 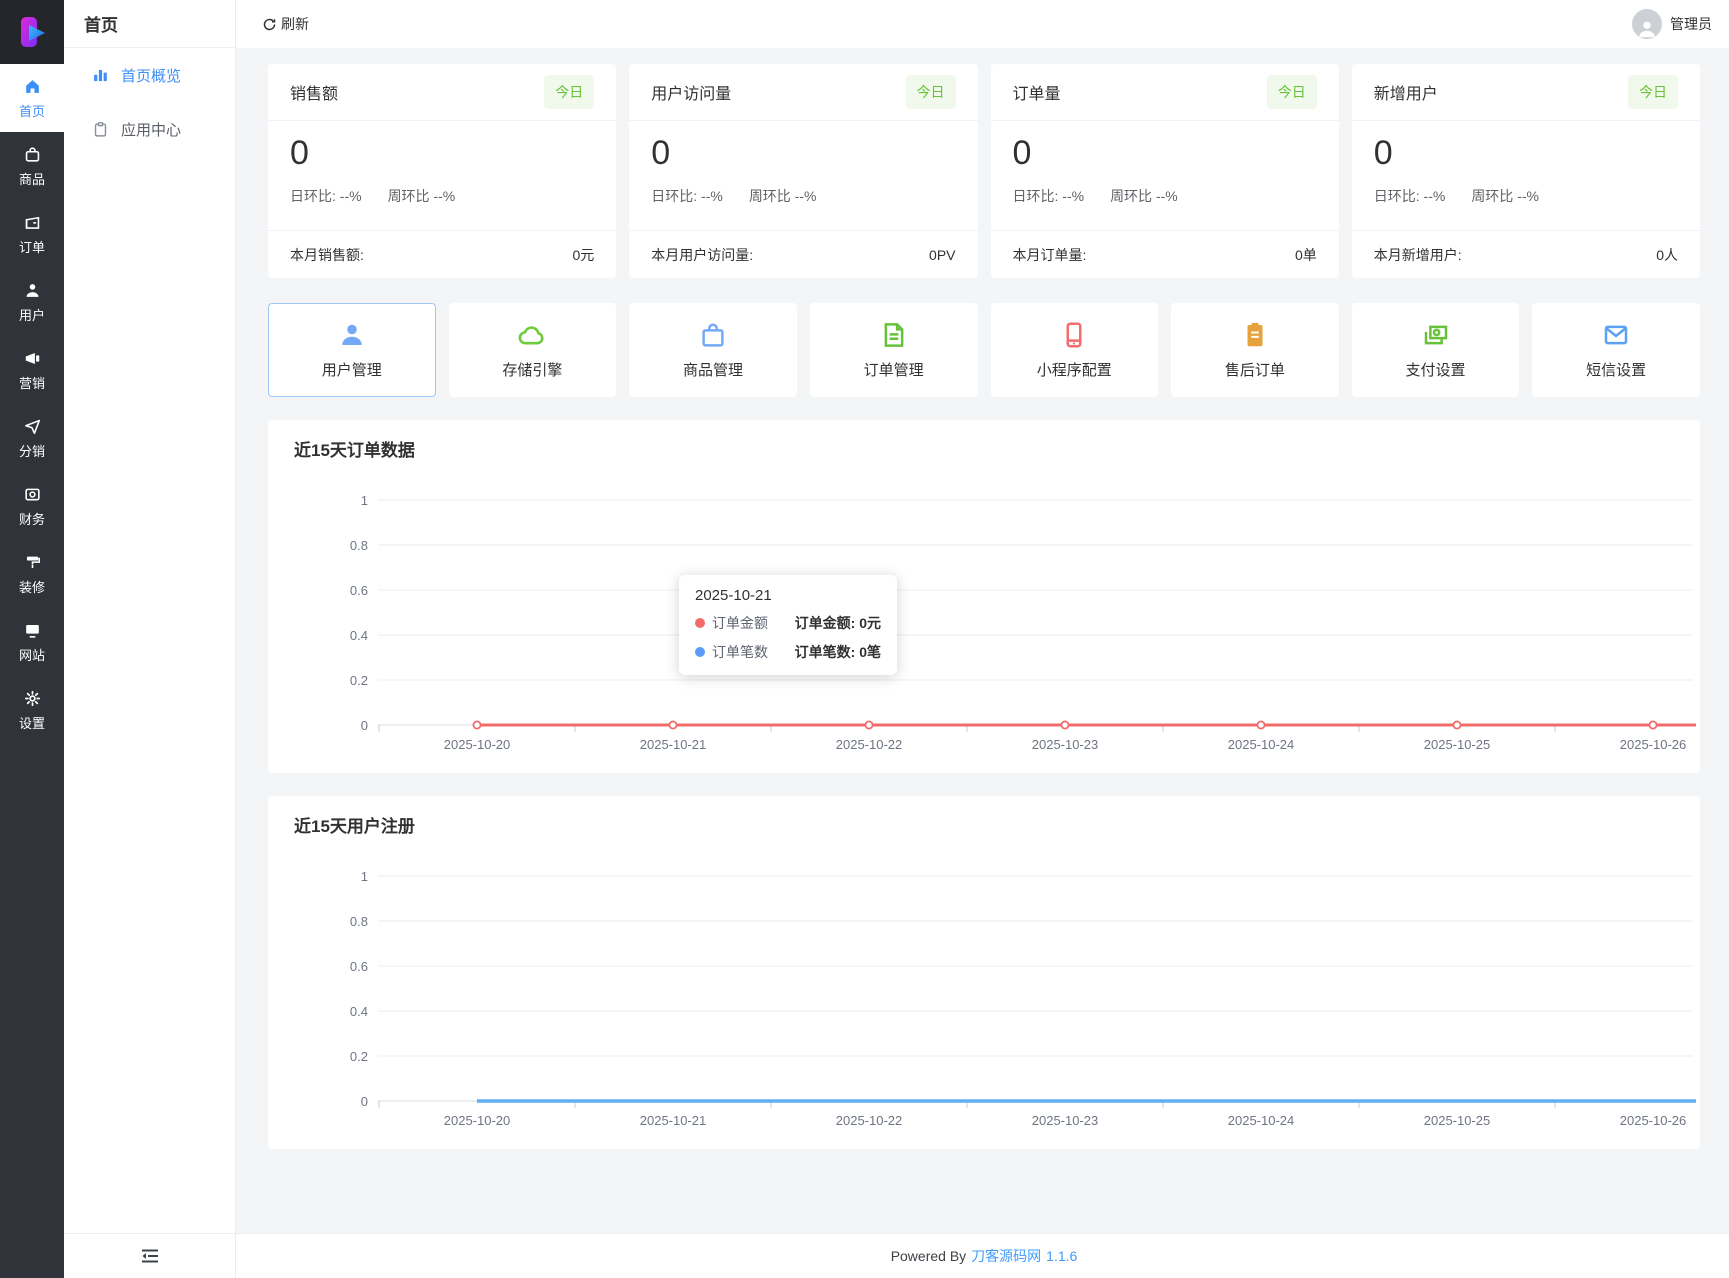 I want to click on shortcut-label: 订单管理, so click(x=893, y=370).